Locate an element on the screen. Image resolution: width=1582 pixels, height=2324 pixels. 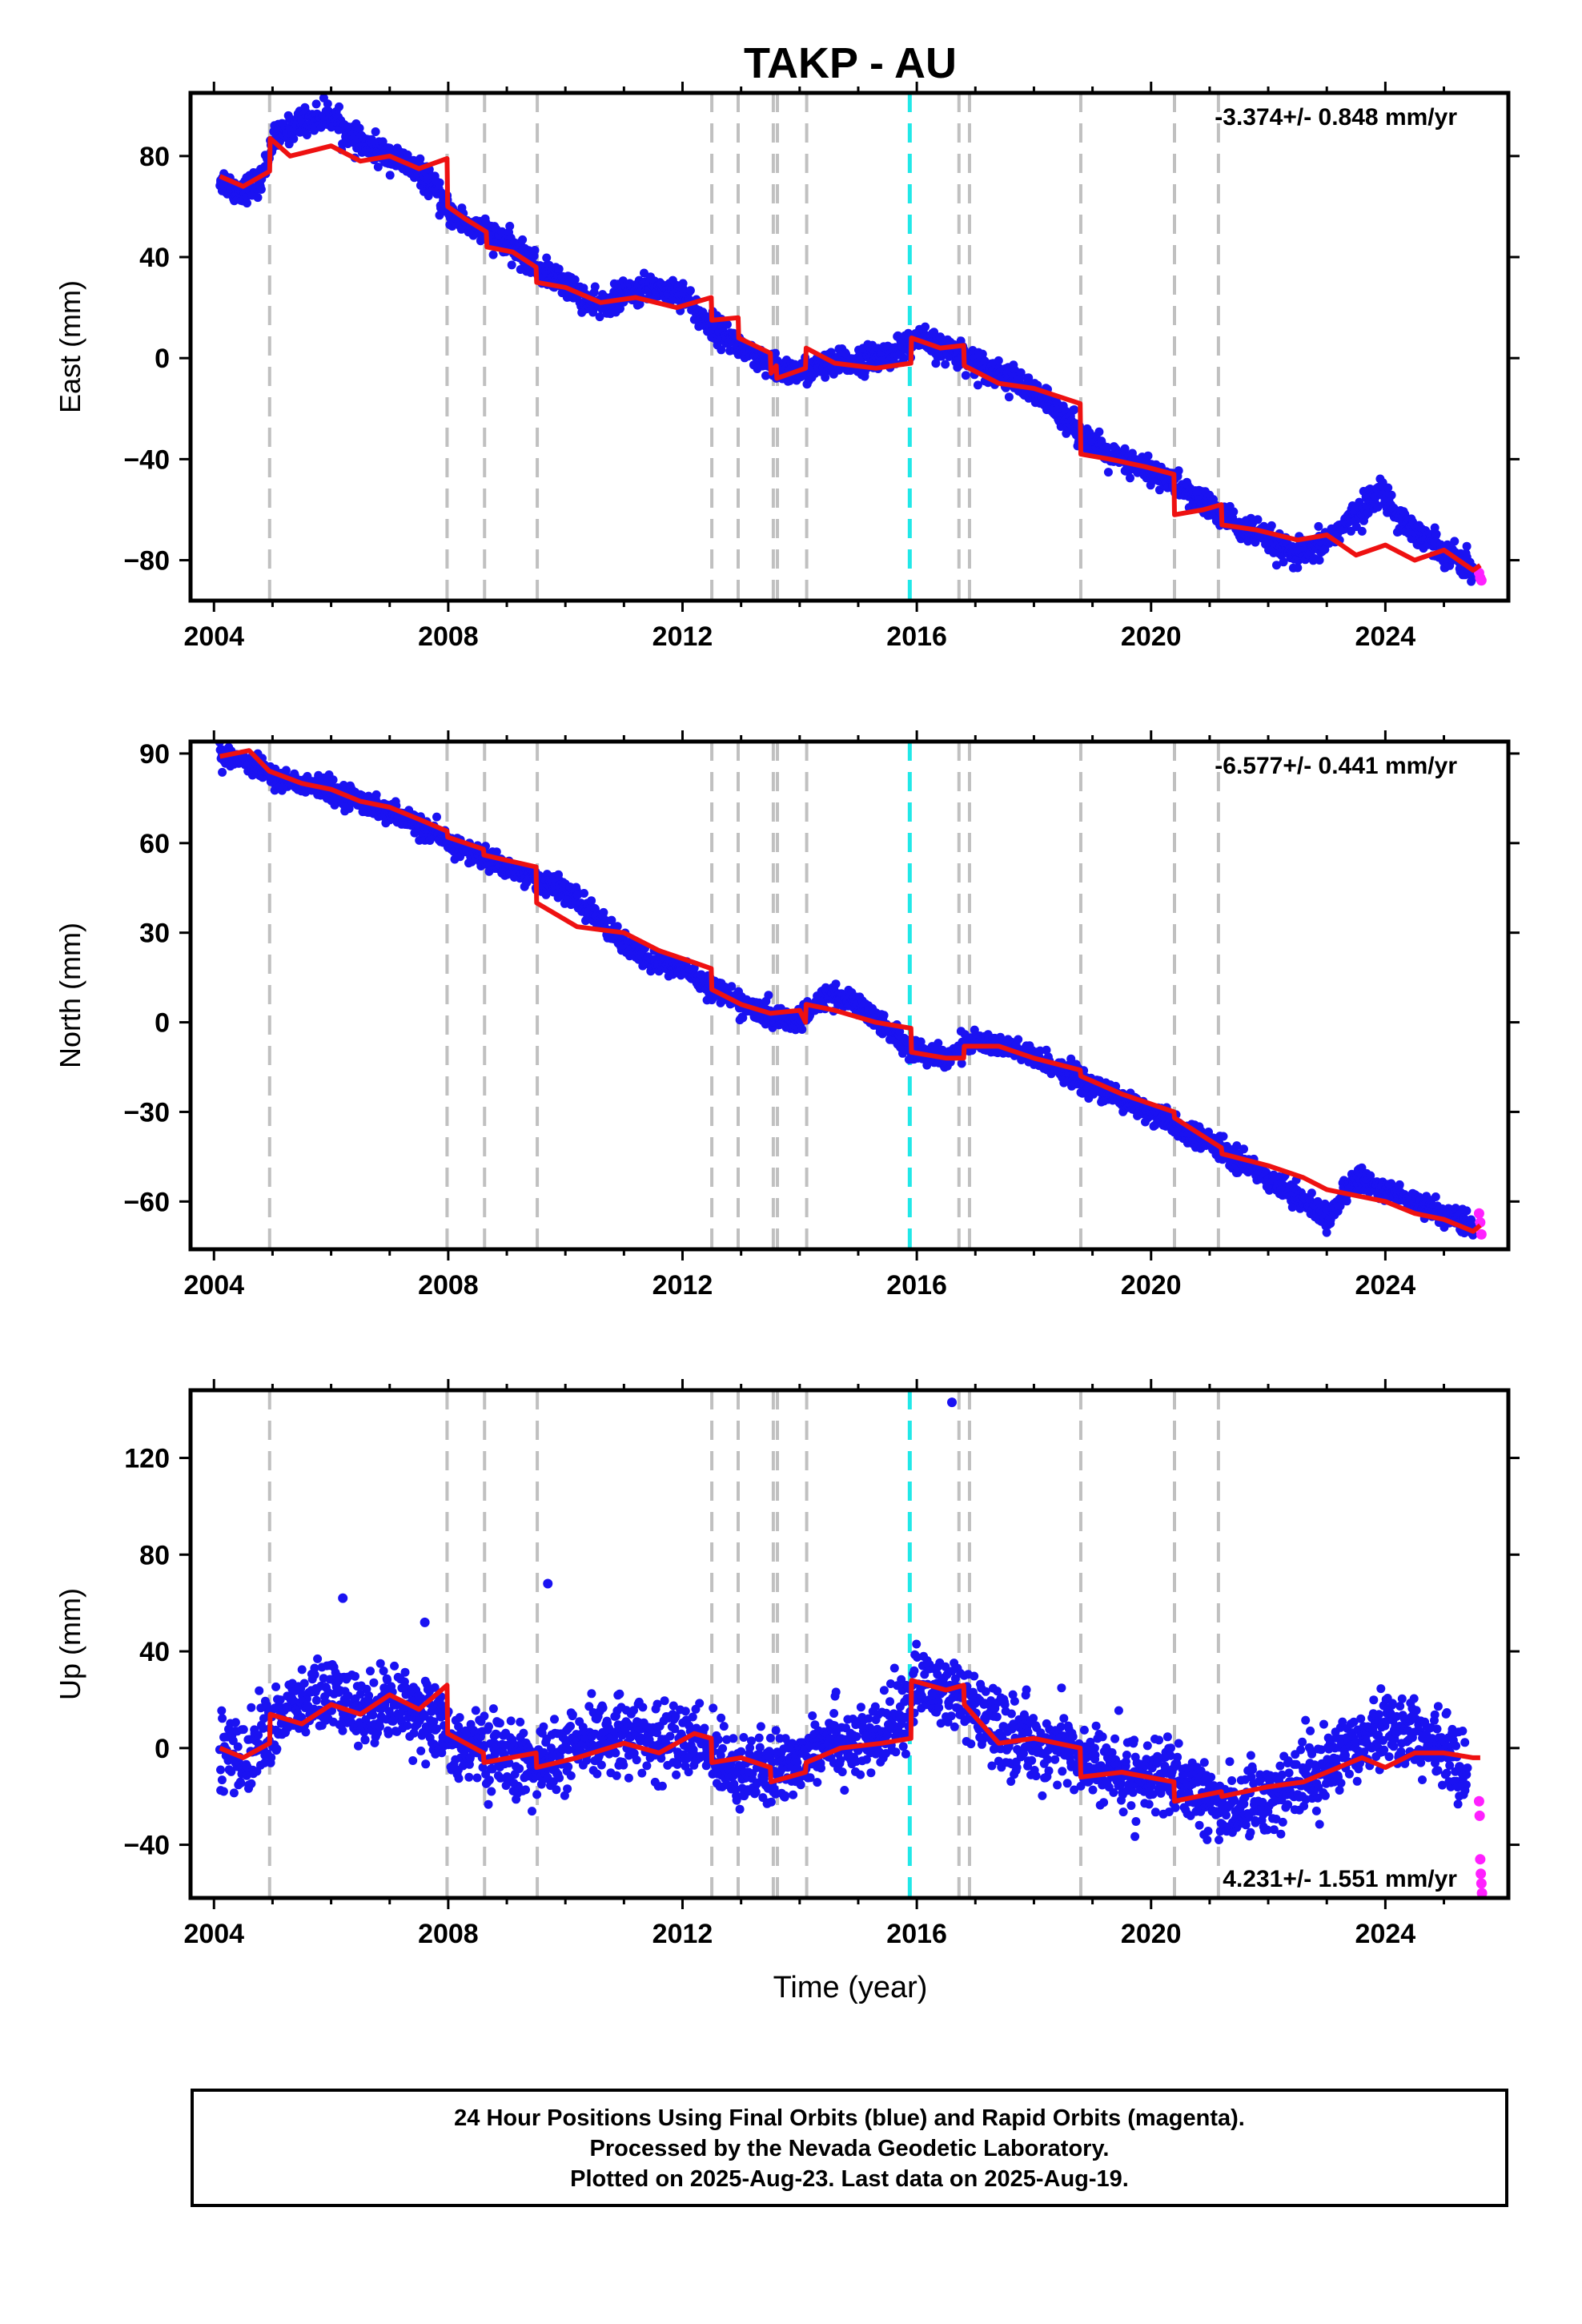
y-tick-label: 80 is located at coordinates (154, 157).